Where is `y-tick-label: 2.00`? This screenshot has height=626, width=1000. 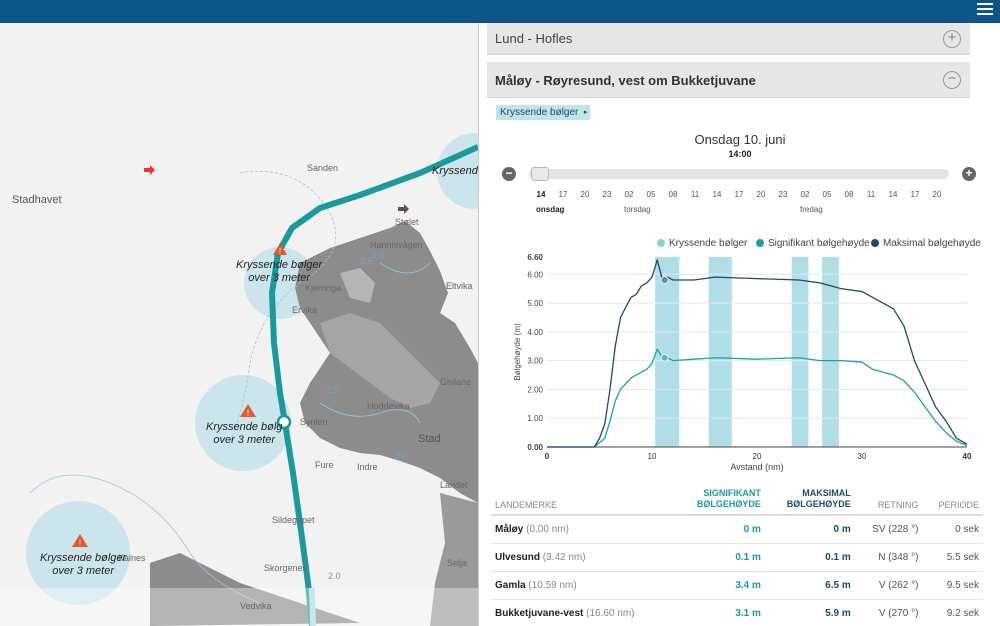
y-tick-label: 2.00 is located at coordinates (535, 389).